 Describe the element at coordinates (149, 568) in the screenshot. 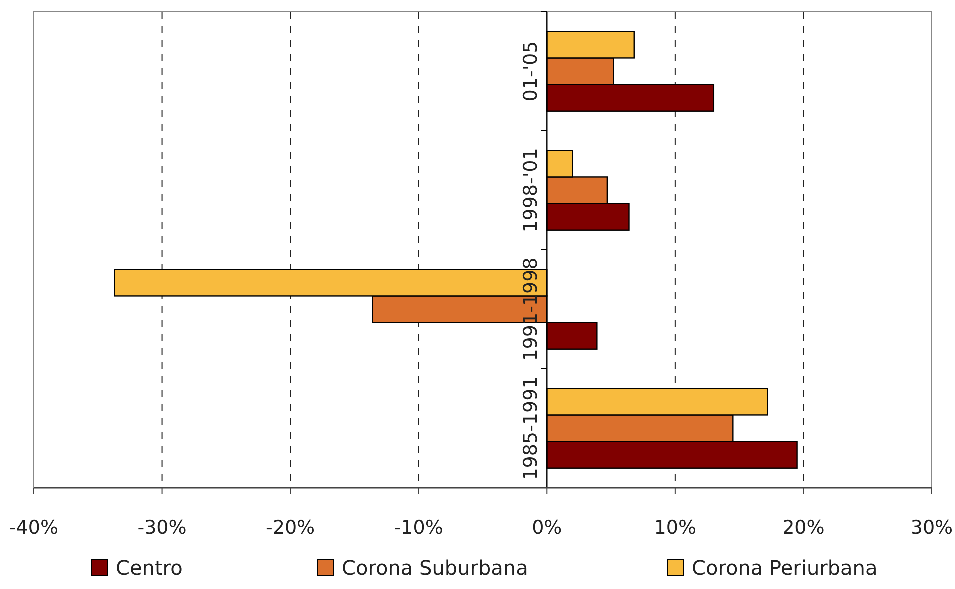

I see `legend-label: Centro` at that location.